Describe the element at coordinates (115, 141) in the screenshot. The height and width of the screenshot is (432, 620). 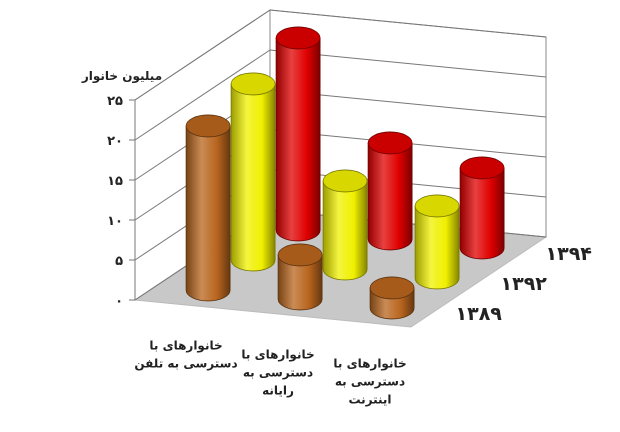
I see `y-tick-label: ۲۰` at that location.